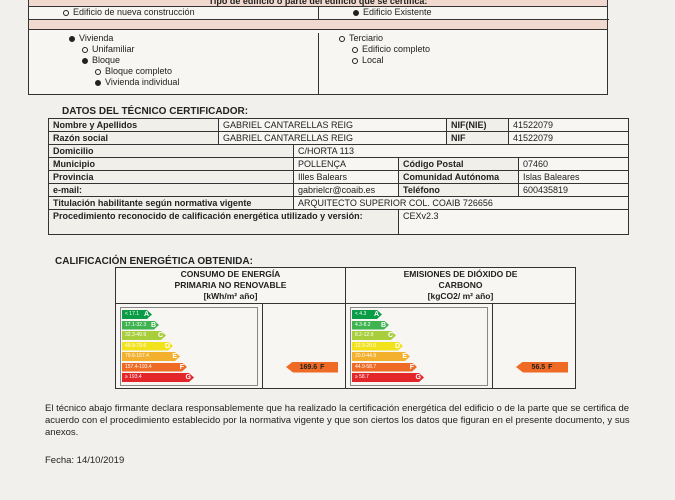 The width and height of the screenshot is (675, 500). Describe the element at coordinates (461, 151) in the screenshot. I see `field-value: C/HORTA 113` at that location.